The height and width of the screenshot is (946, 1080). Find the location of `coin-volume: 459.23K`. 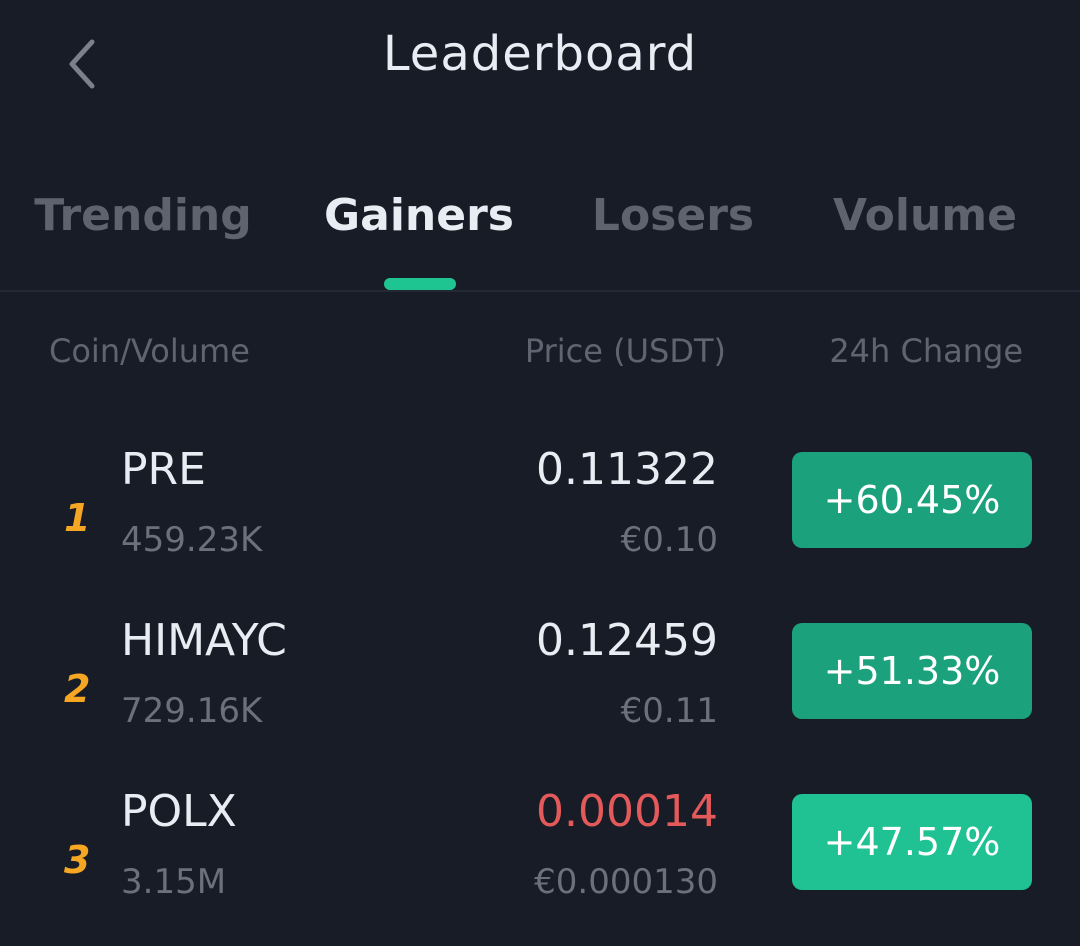

coin-volume: 459.23K is located at coordinates (192, 540).